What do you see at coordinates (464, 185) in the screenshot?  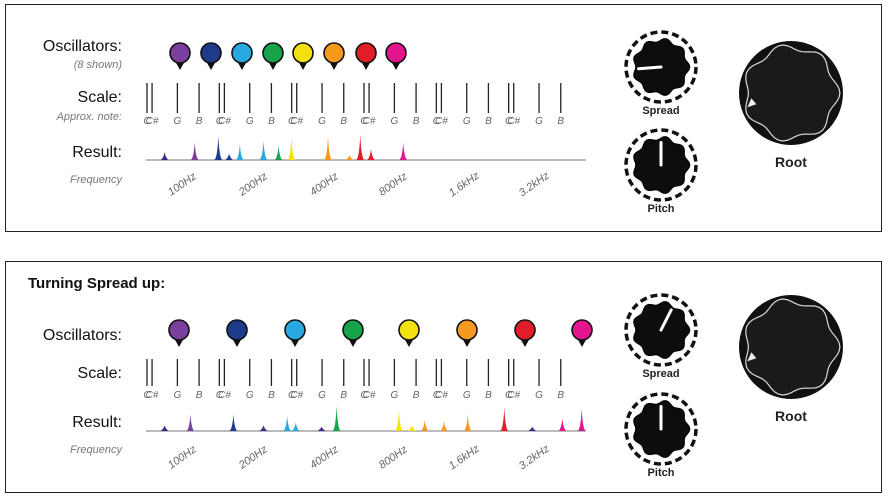 I see `frequency-tick-label: 1.6kHz` at bounding box center [464, 185].